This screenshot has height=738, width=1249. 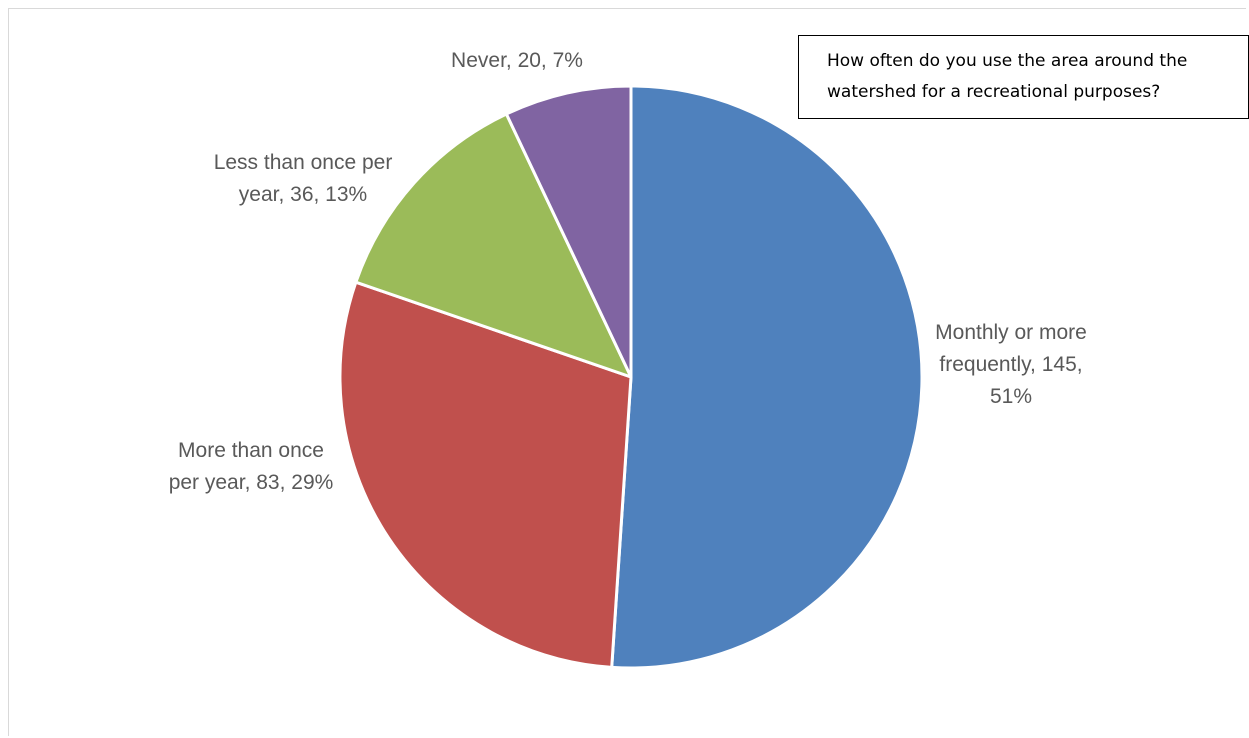 I want to click on slice-label: Never, 20, 7%, so click(x=517, y=60).